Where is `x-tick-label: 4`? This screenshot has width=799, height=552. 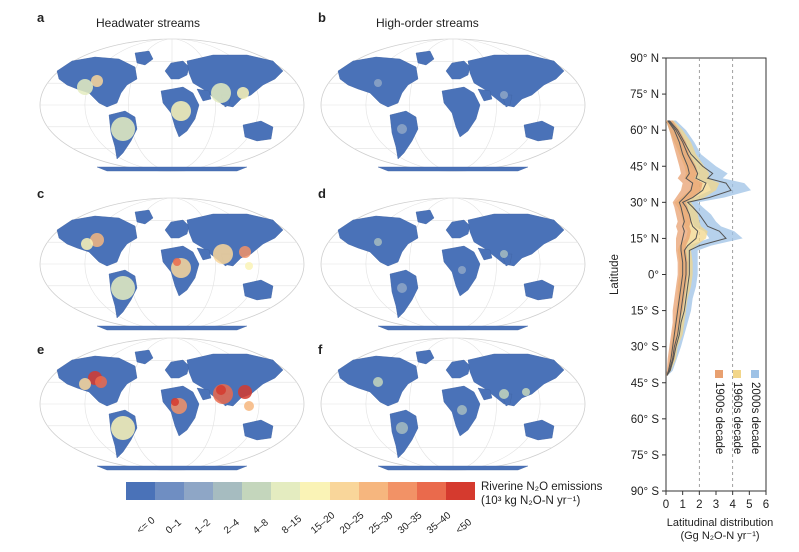
x-tick-label: 4 is located at coordinates (732, 505).